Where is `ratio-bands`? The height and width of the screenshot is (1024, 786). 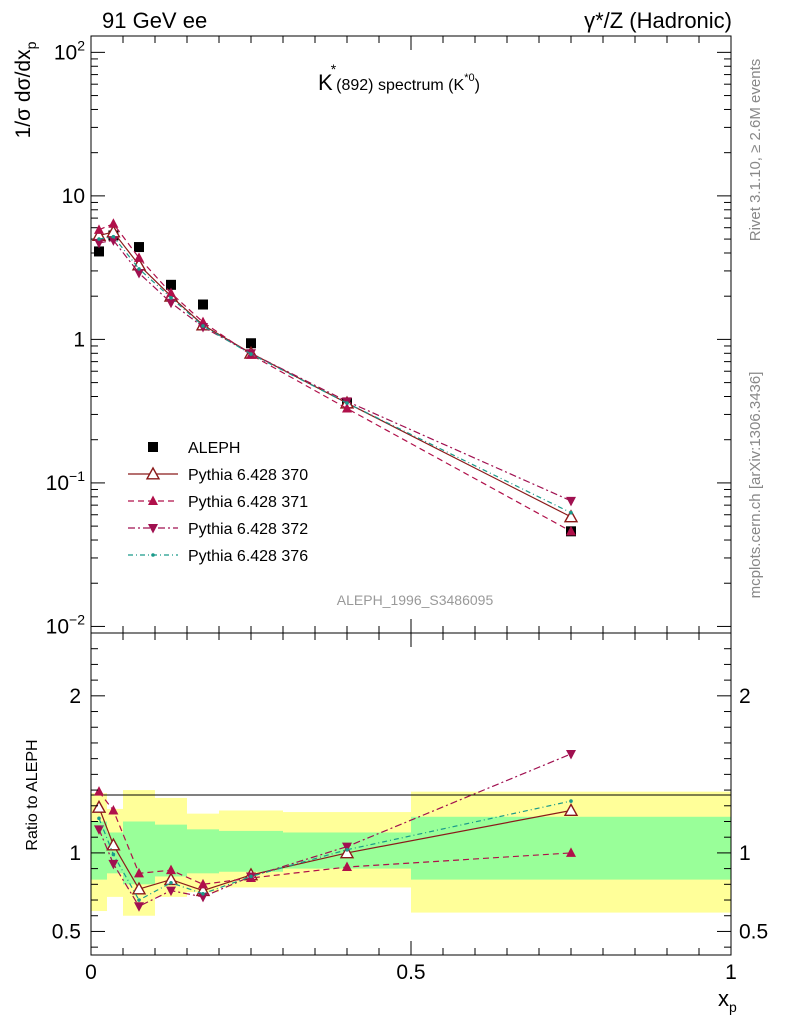
ratio-bands is located at coordinates (411, 853).